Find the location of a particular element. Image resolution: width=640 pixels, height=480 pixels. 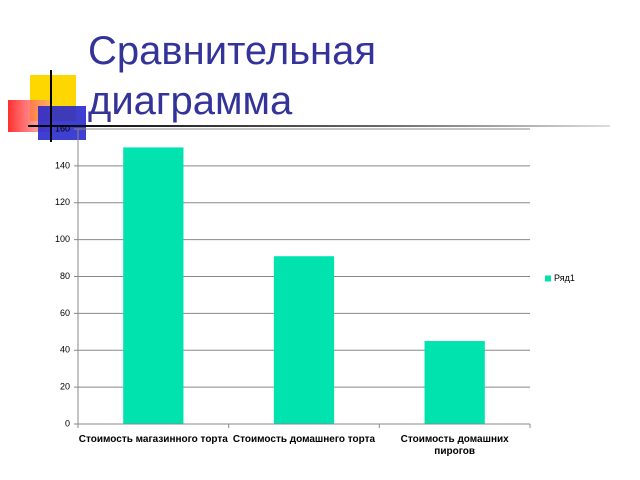

legend-swatch is located at coordinates (548, 278).